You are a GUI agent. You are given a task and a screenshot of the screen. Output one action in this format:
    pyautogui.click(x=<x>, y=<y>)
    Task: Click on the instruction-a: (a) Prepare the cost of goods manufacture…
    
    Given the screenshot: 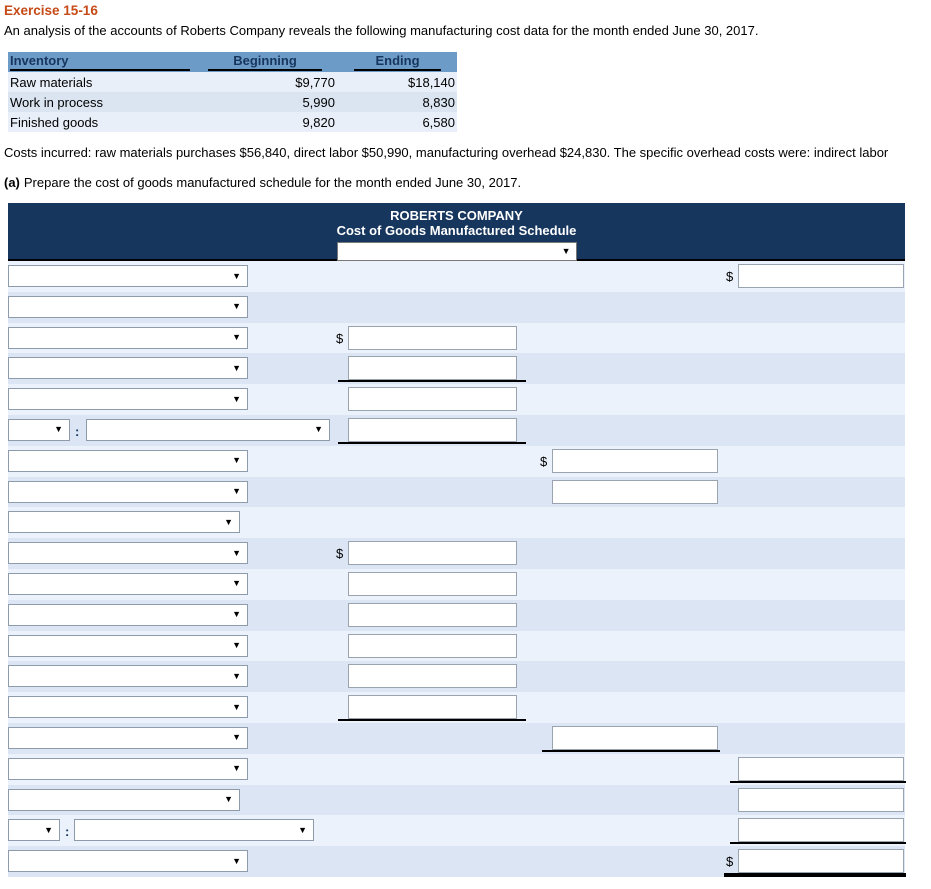 What is the action you would take?
    pyautogui.click(x=262, y=182)
    